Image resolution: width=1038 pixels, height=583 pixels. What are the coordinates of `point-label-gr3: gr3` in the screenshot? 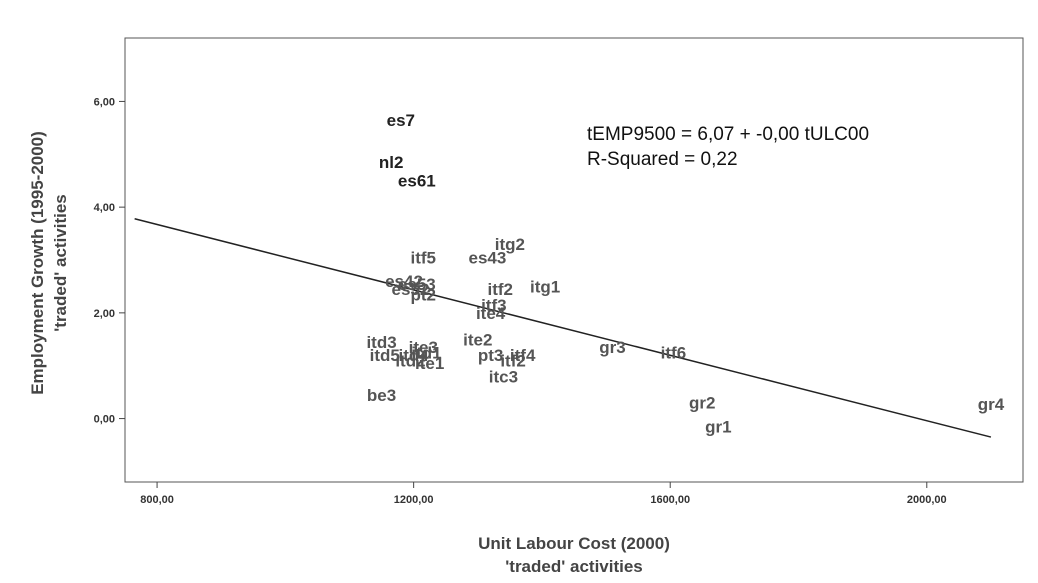 It's located at (612, 347).